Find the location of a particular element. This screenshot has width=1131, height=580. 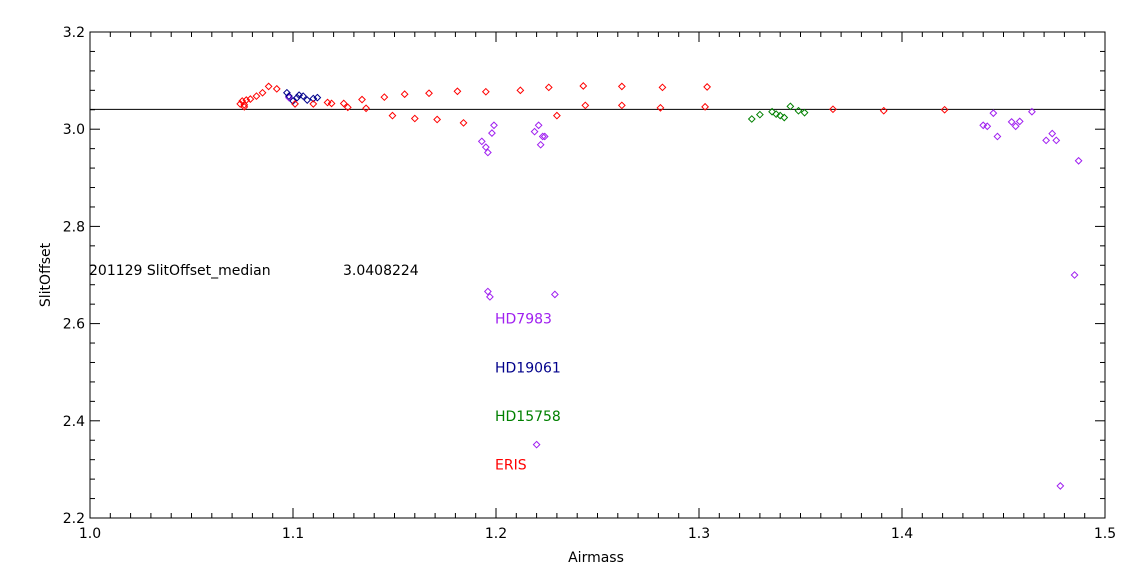

legend-label-hd7983: HD7983 is located at coordinates (523, 320).